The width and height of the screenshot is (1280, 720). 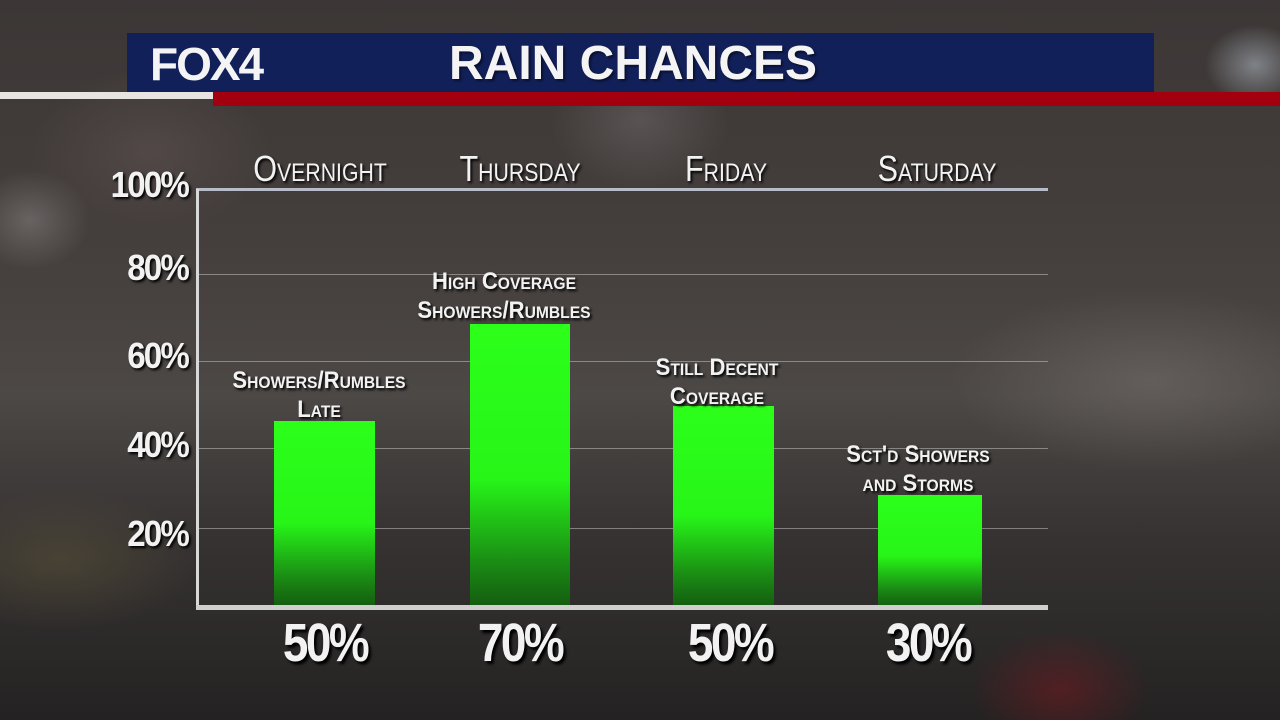 What do you see at coordinates (107, 95) in the screenshot?
I see `header-stripe-white` at bounding box center [107, 95].